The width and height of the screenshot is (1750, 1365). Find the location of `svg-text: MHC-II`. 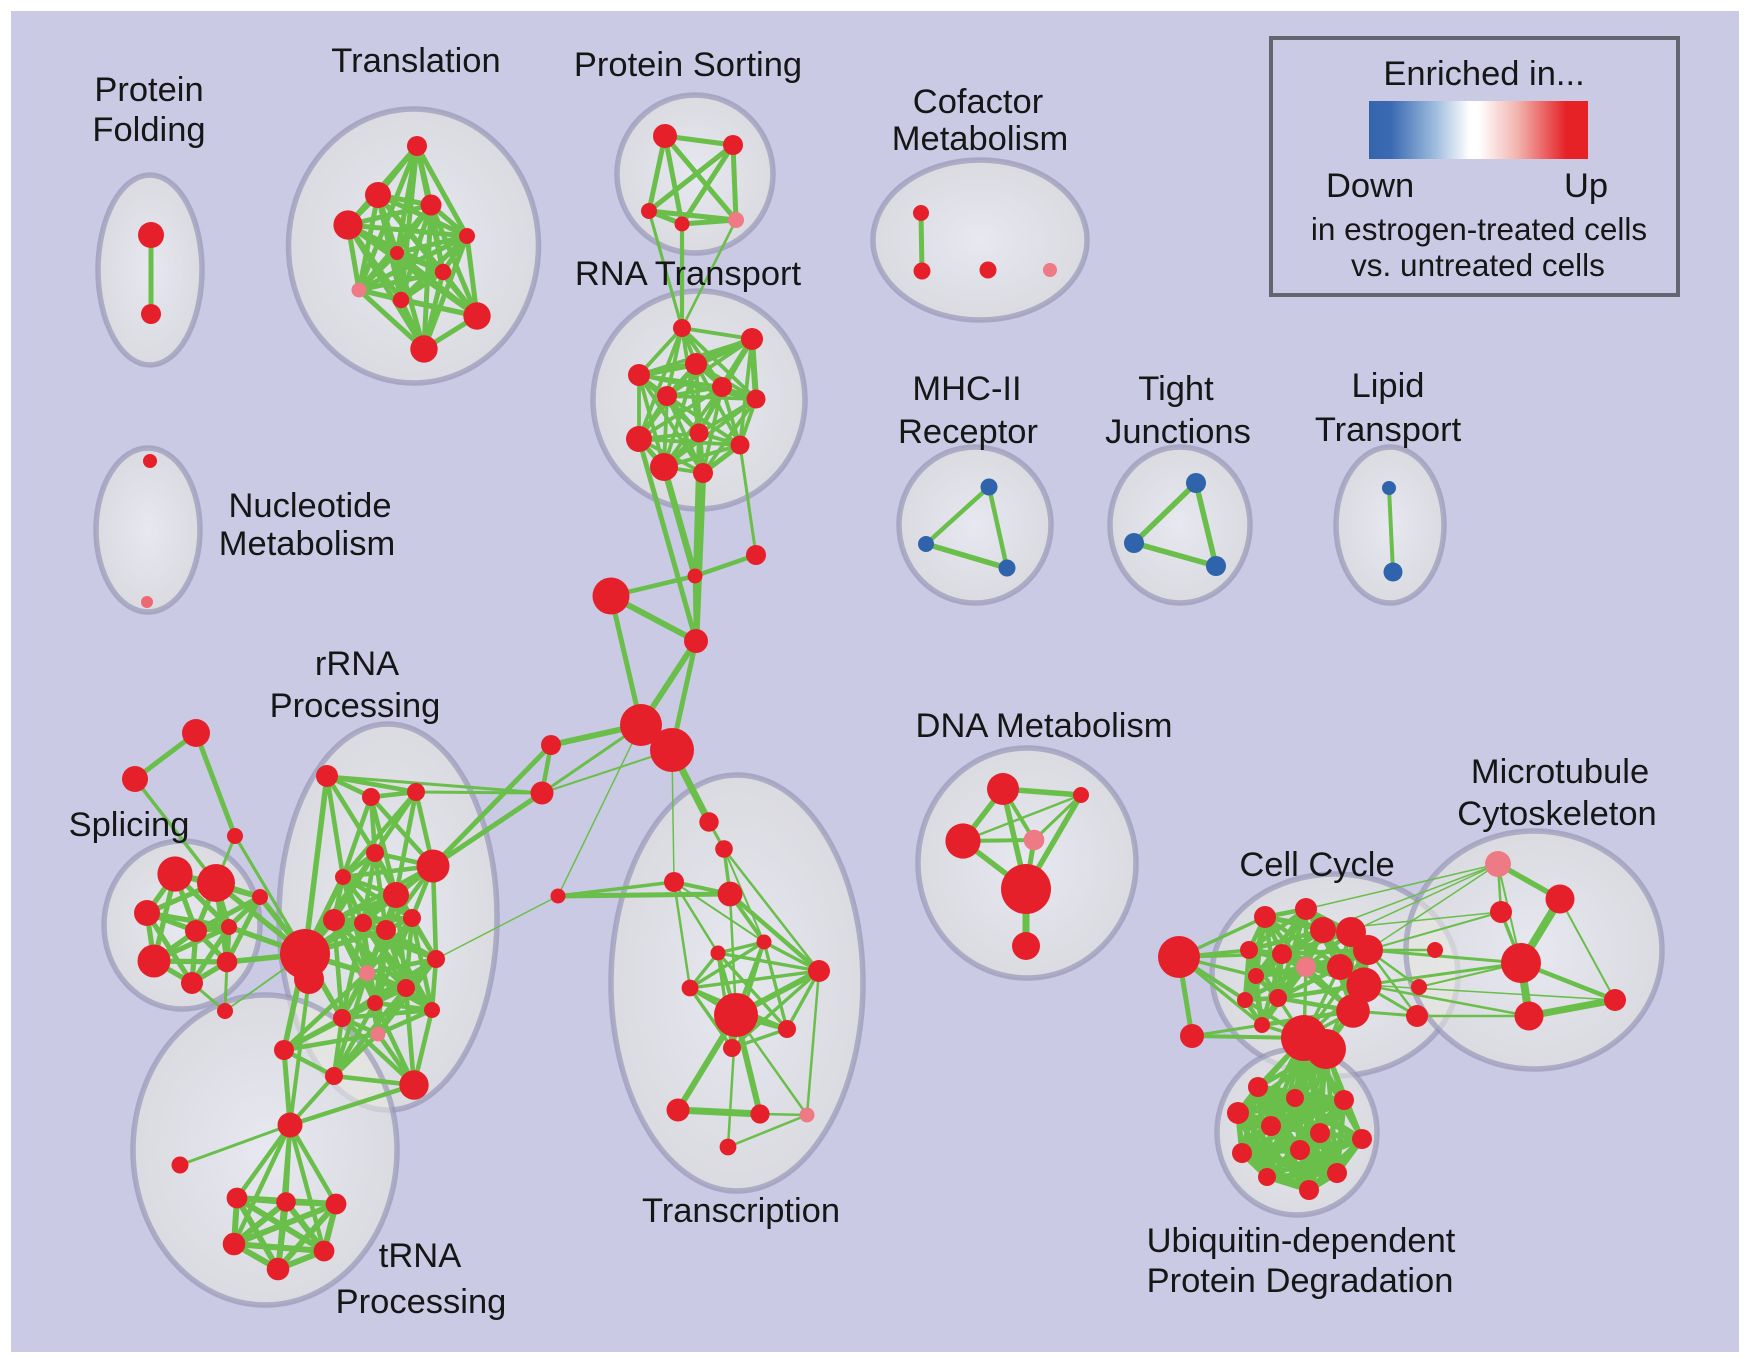

svg-text: MHC-II is located at coordinates (966, 389).